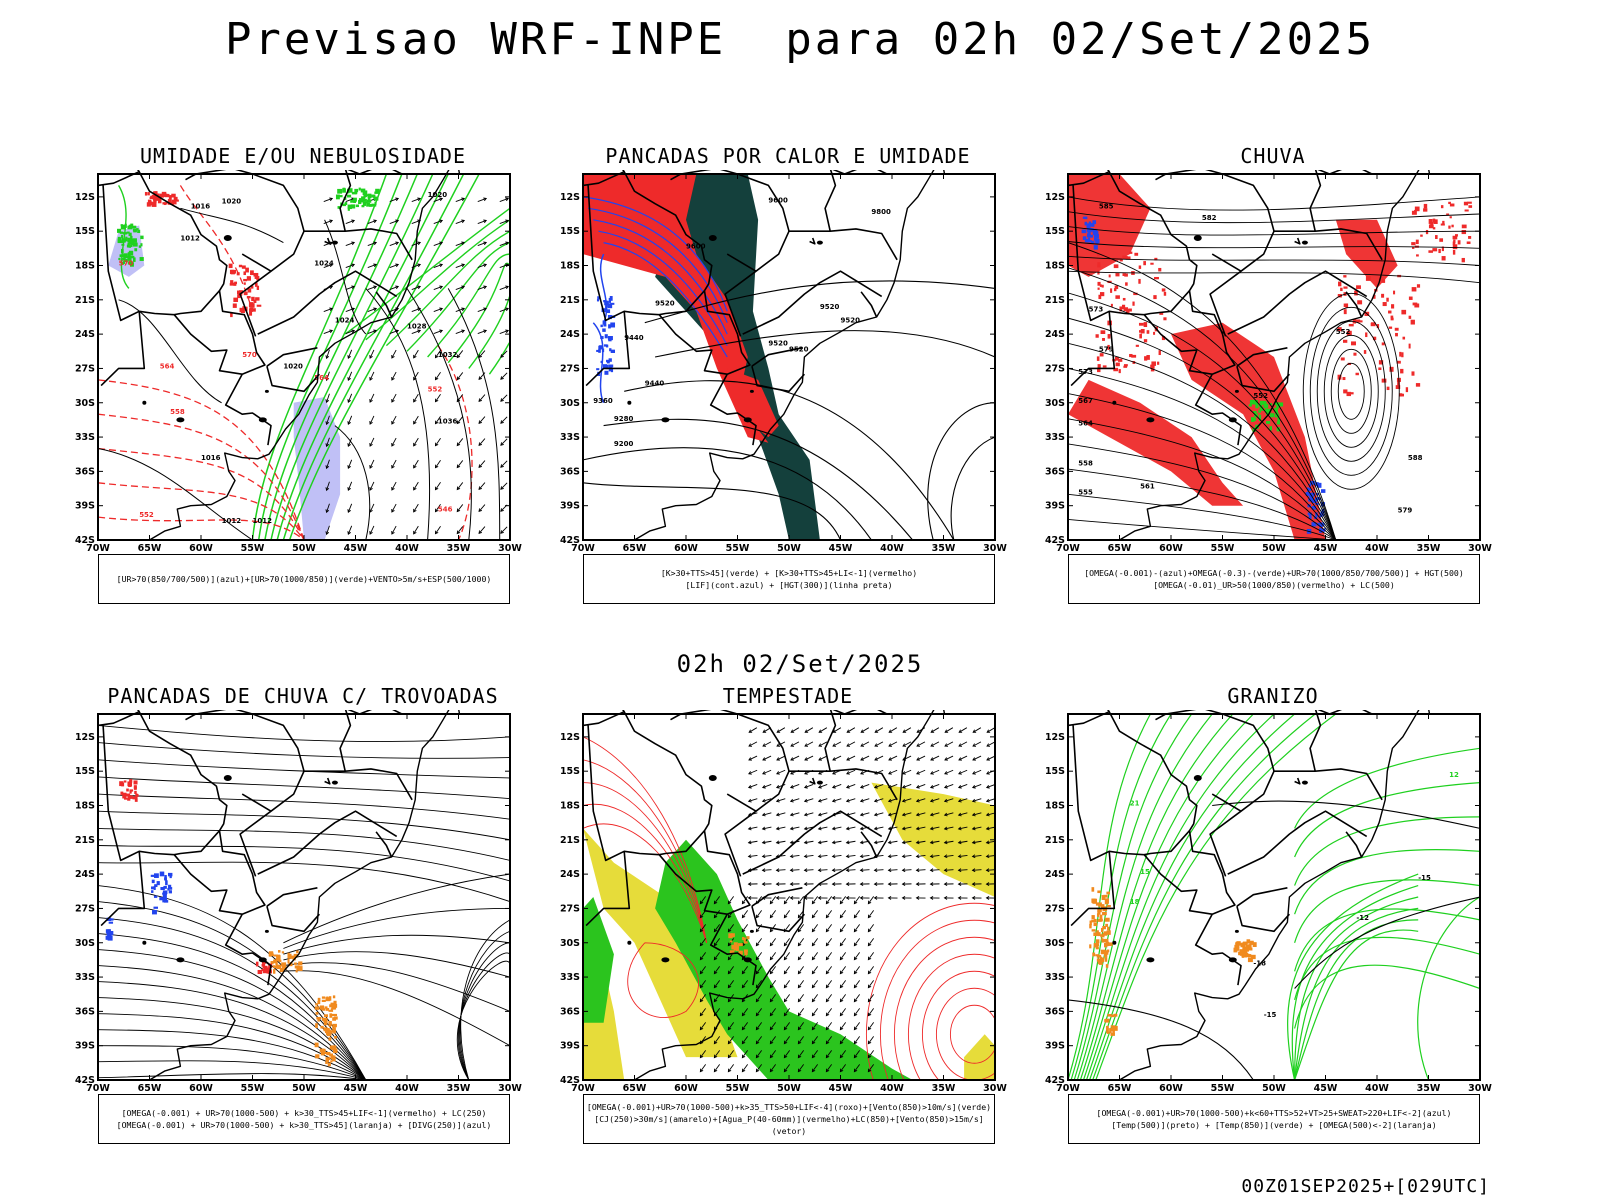 This screenshot has height=1200, width=1600. I want to click on run-timestamp: 00Z01SEP2025+[029UTC], so click(1365, 1186).